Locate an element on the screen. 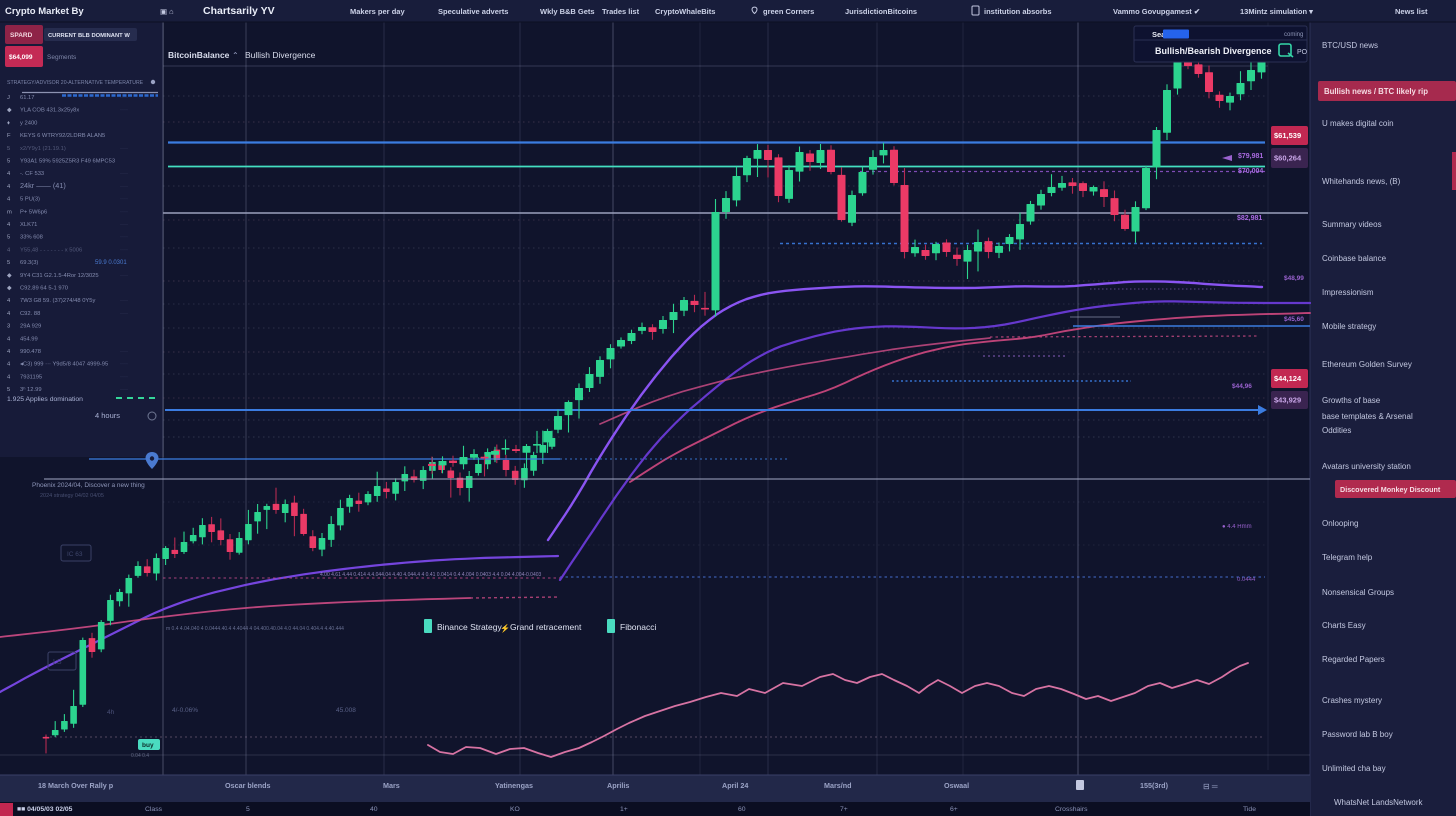 The height and width of the screenshot is (816, 1456). svg-text: 454.99 is located at coordinates (29, 339).